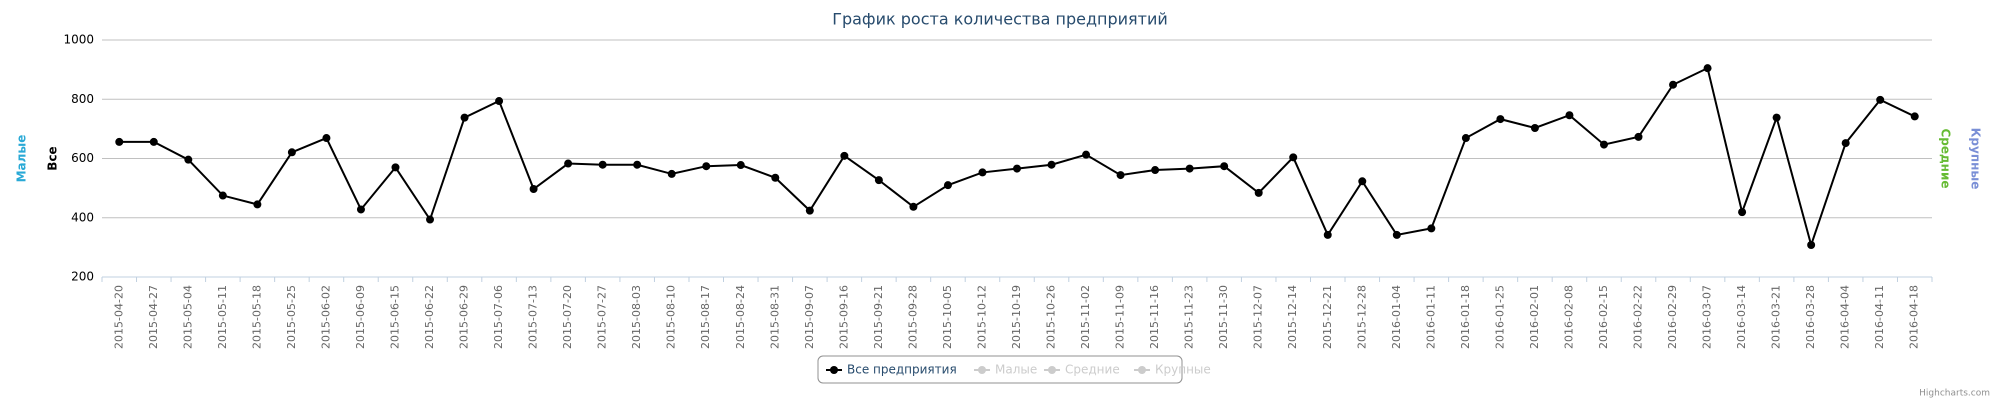 The height and width of the screenshot is (400, 2000). What do you see at coordinates (222, 317) in the screenshot?
I see `x-tick-label: 2015-05-11` at bounding box center [222, 317].